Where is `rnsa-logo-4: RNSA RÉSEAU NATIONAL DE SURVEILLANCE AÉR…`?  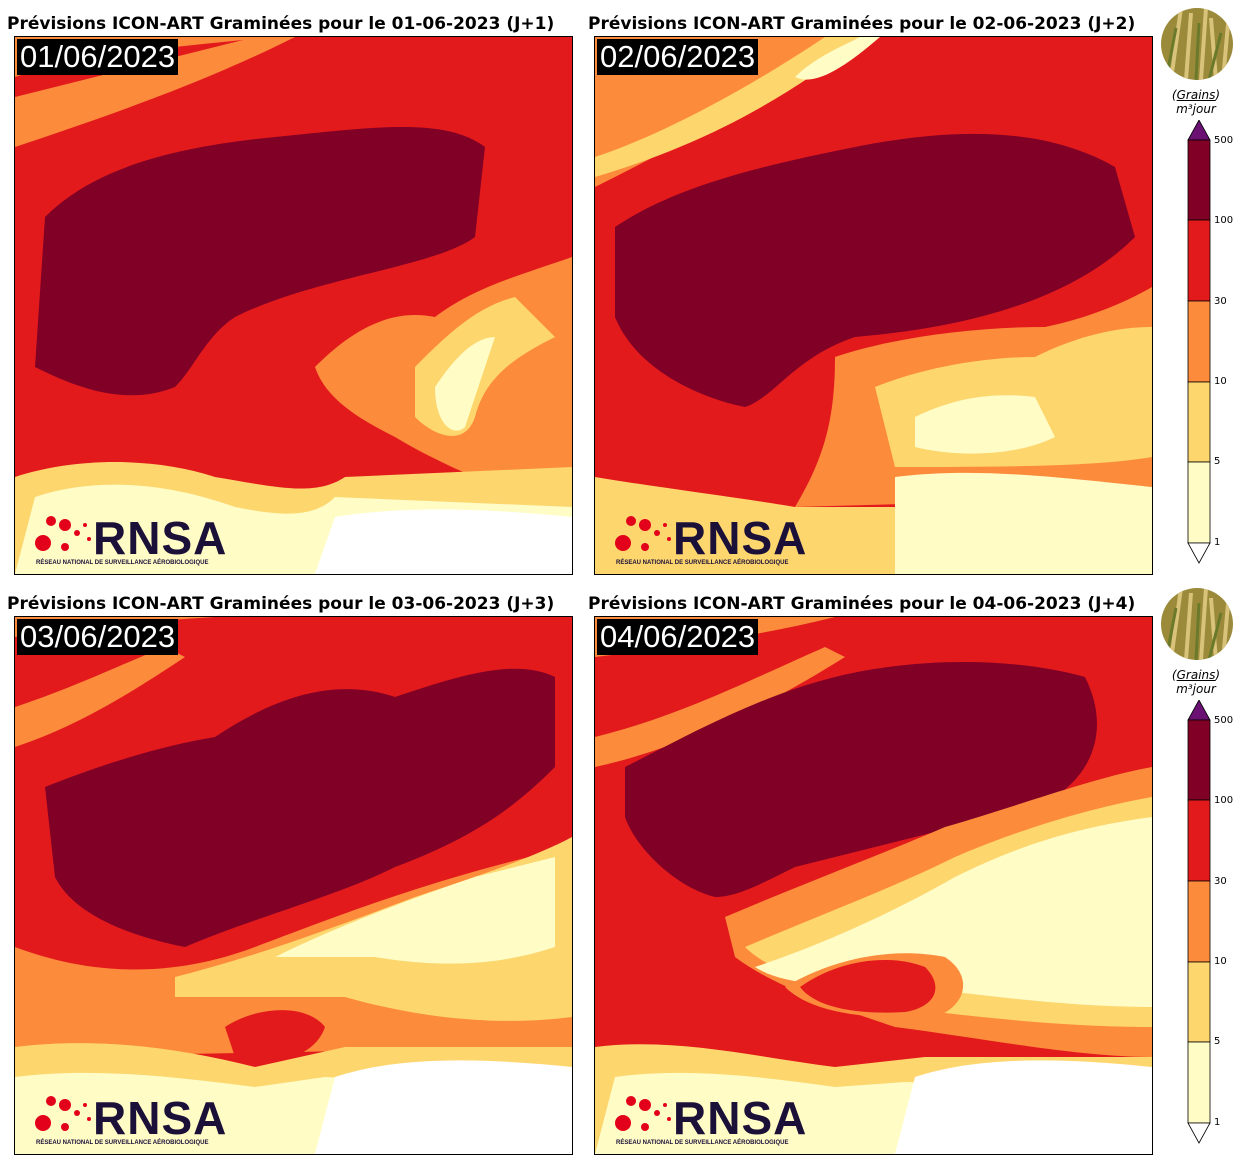
rnsa-logo-4: RNSA RÉSEAU NATIONAL DE SURVEILLANCE AÉR… is located at coordinates (720, 1121).